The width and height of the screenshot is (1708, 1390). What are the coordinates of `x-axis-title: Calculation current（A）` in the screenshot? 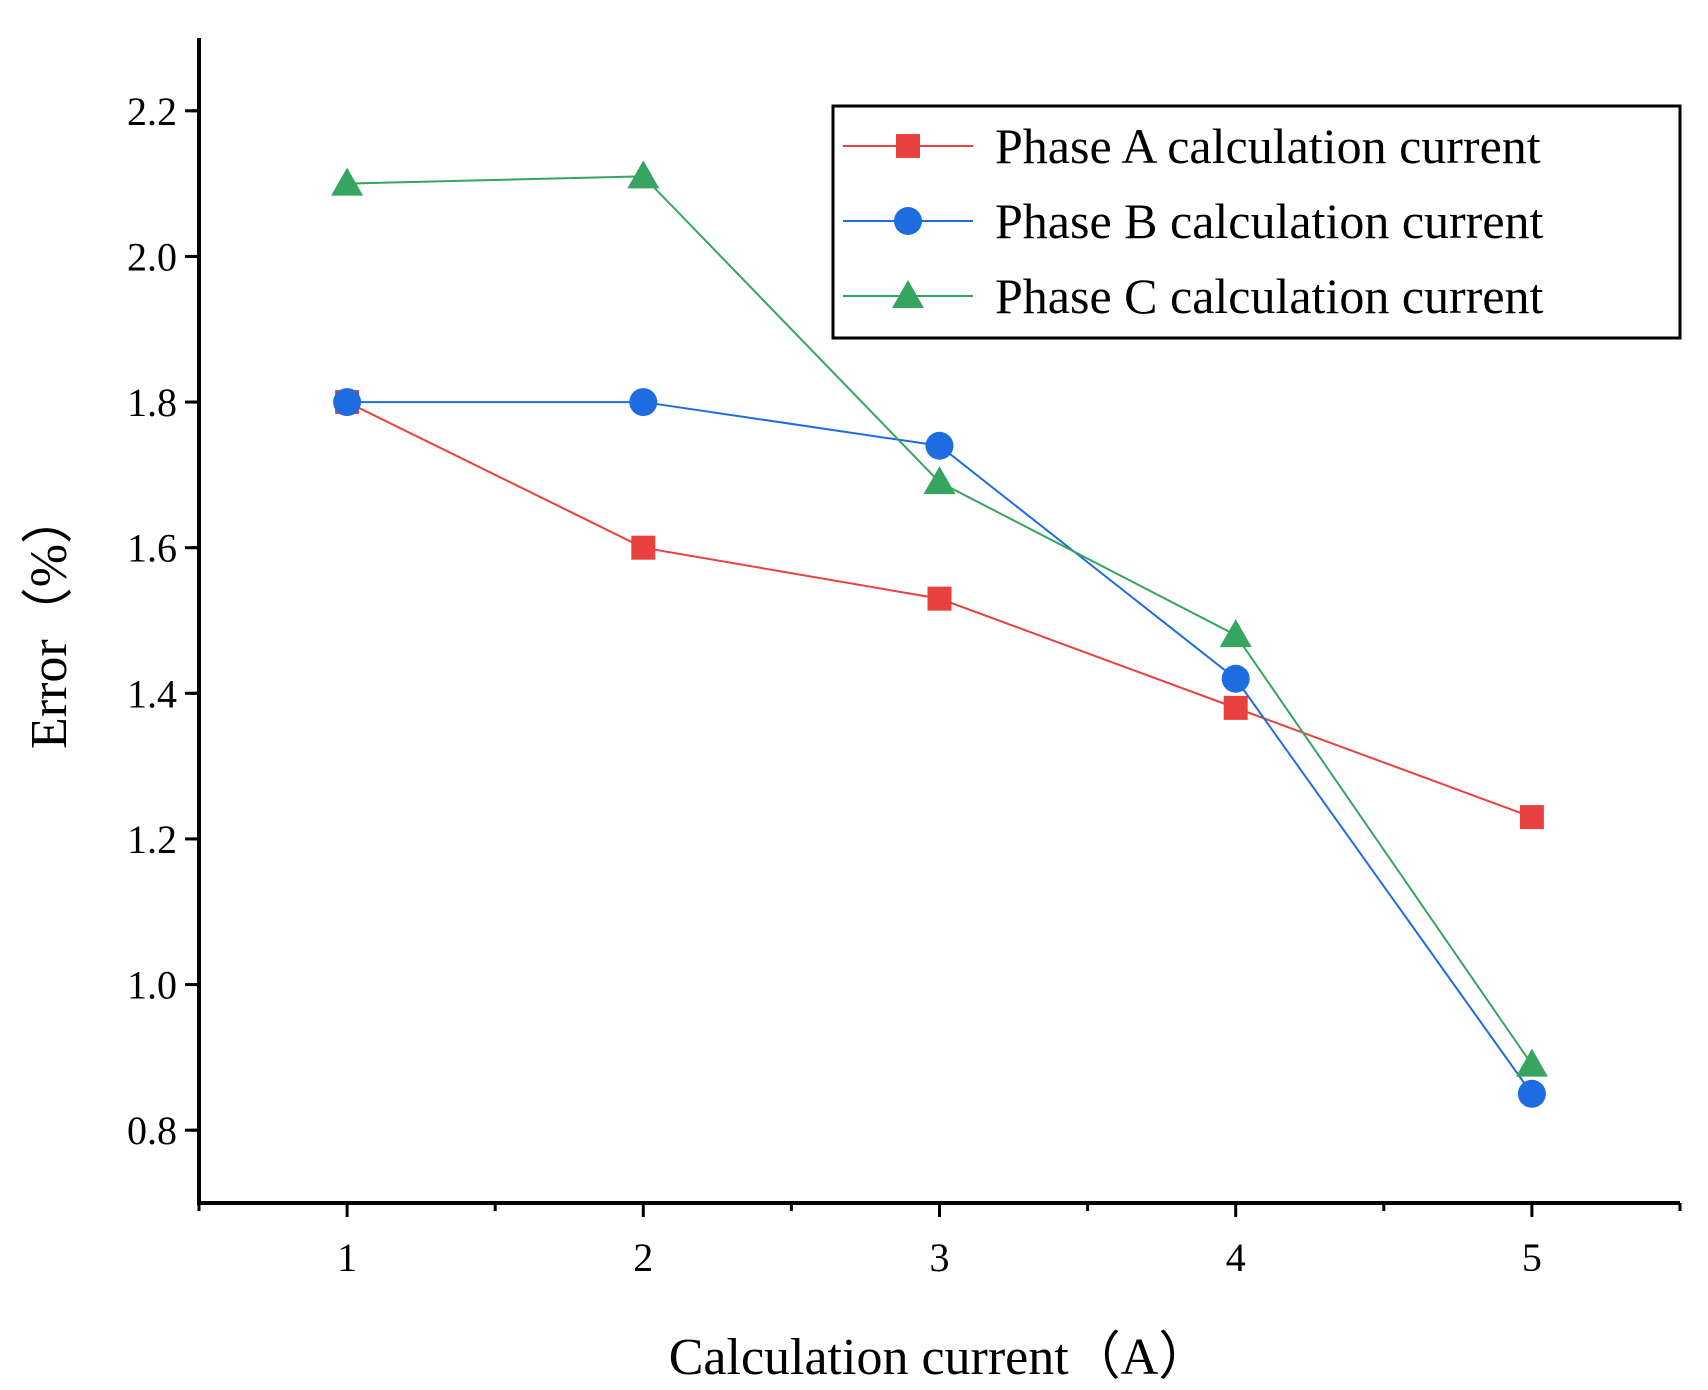 It's located at (940, 1357).